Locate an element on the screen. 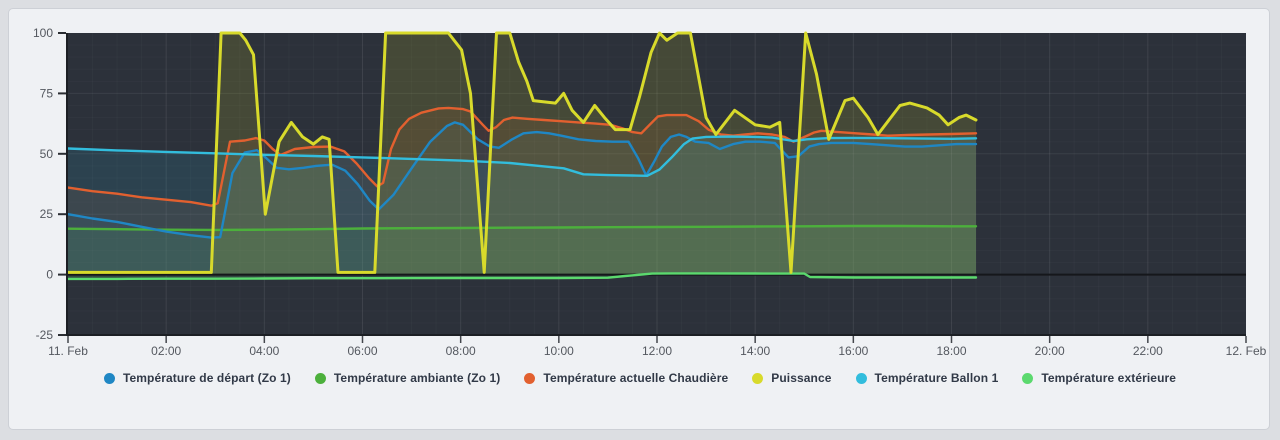  legend-item-2: Température actuelle Chaudière is located at coordinates (626, 378).